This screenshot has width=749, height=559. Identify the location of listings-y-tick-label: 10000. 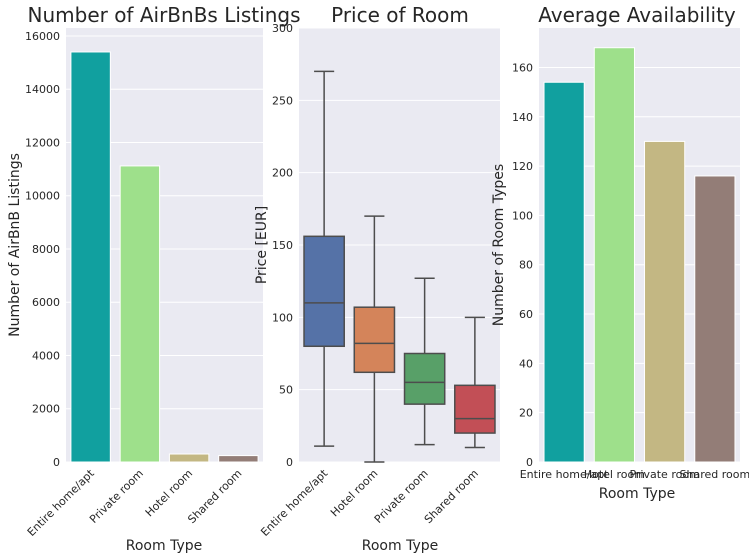
(42, 196).